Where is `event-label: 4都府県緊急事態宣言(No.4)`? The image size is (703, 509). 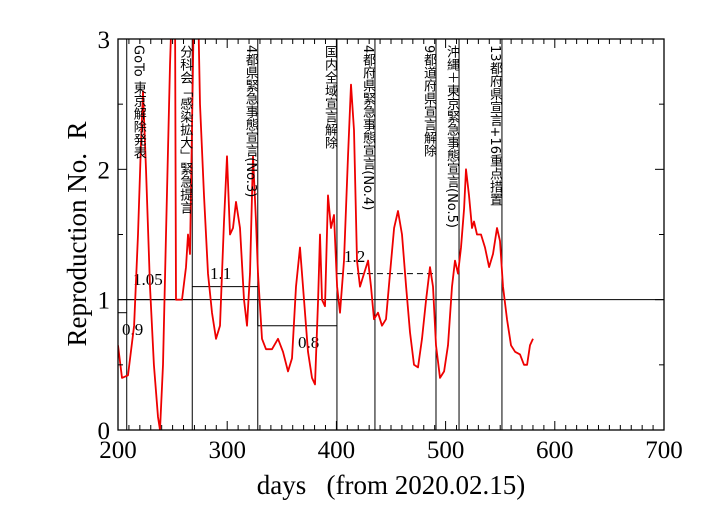 event-label: 4都府県緊急事態宣言(No.4) is located at coordinates (367, 128).